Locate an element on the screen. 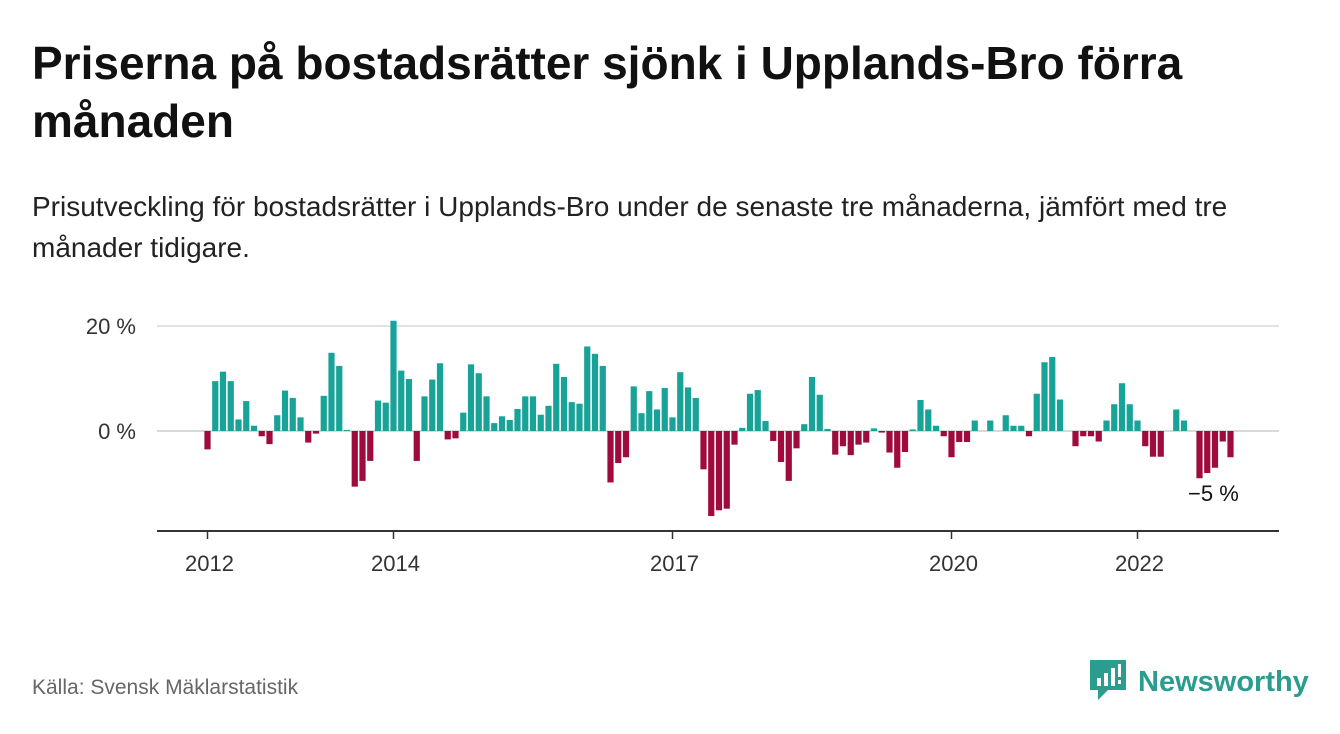 The height and width of the screenshot is (734, 1340). source-note: Källa: Svensk Mäklarstatistik is located at coordinates (165, 687).